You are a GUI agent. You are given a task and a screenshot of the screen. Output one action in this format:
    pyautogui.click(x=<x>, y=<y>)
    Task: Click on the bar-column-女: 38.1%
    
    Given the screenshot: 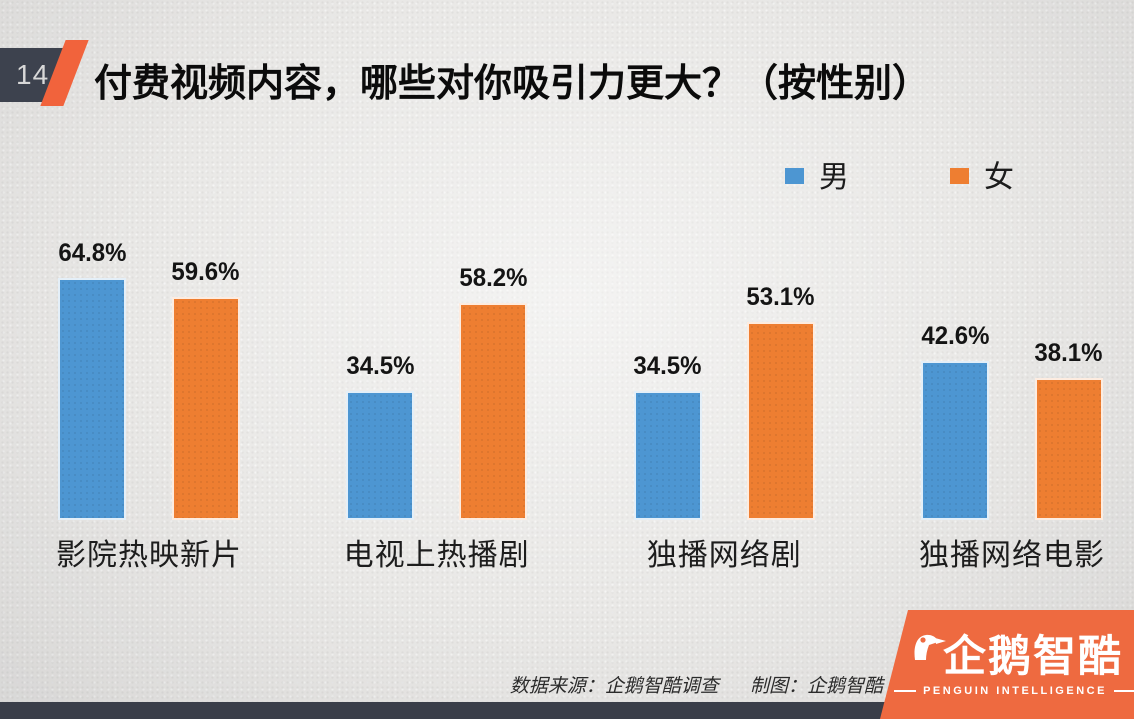 What is the action you would take?
    pyautogui.click(x=1068, y=429)
    